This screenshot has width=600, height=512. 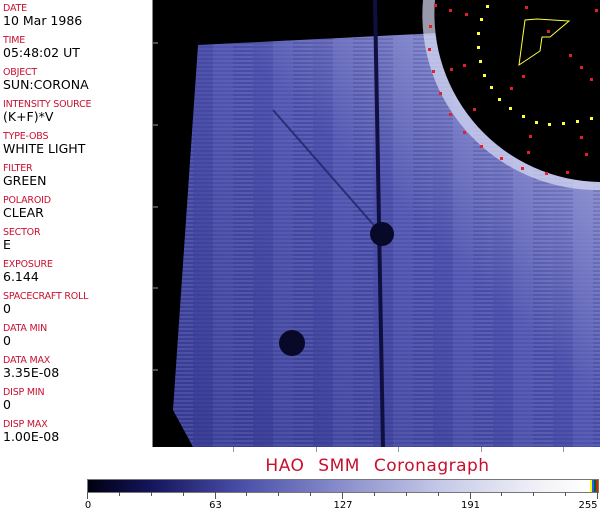 I want to click on metadata-label: DISP MAX, so click(x=25, y=424).